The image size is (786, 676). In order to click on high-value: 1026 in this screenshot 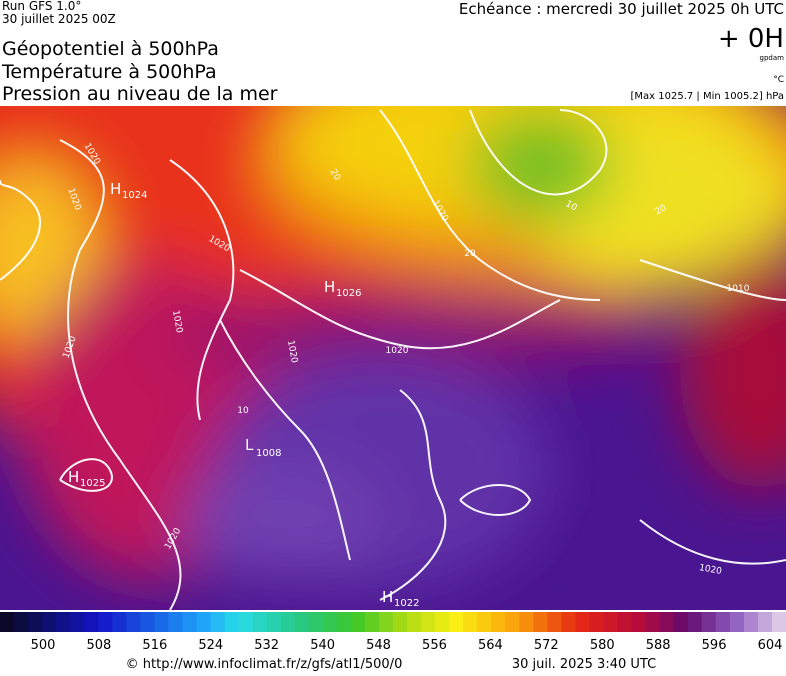, I will do `click(348, 293)`.